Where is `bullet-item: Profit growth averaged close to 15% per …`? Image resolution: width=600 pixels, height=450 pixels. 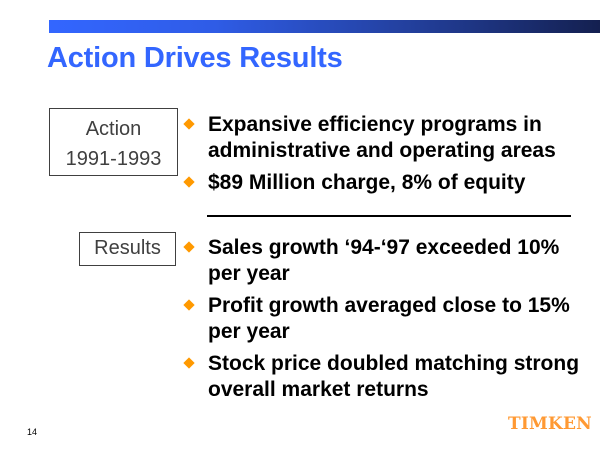 bullet-item: Profit growth averaged close to 15% per … is located at coordinates (383, 319).